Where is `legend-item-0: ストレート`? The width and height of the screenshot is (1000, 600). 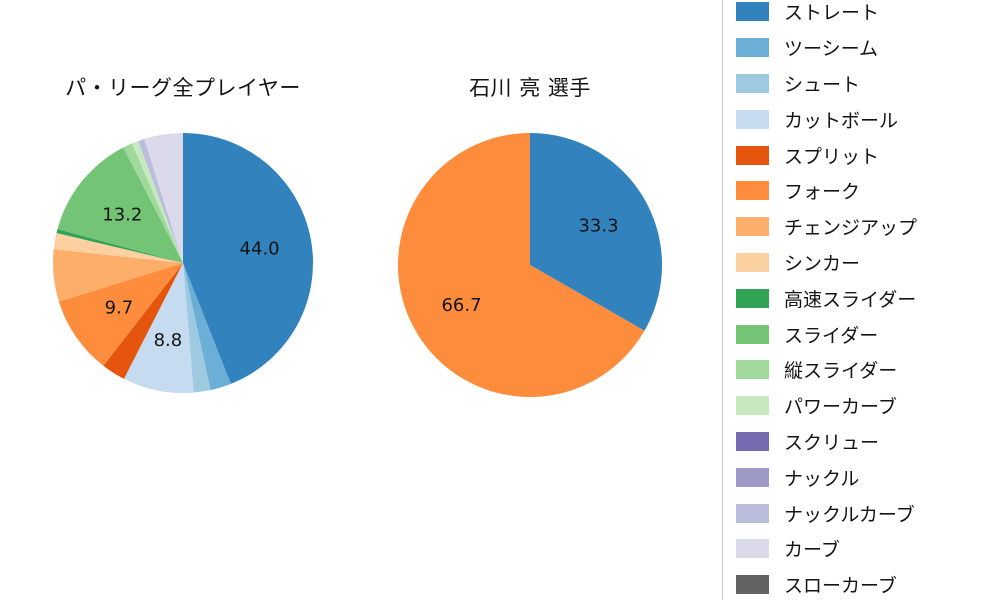 legend-item-0: ストレート is located at coordinates (861, 15).